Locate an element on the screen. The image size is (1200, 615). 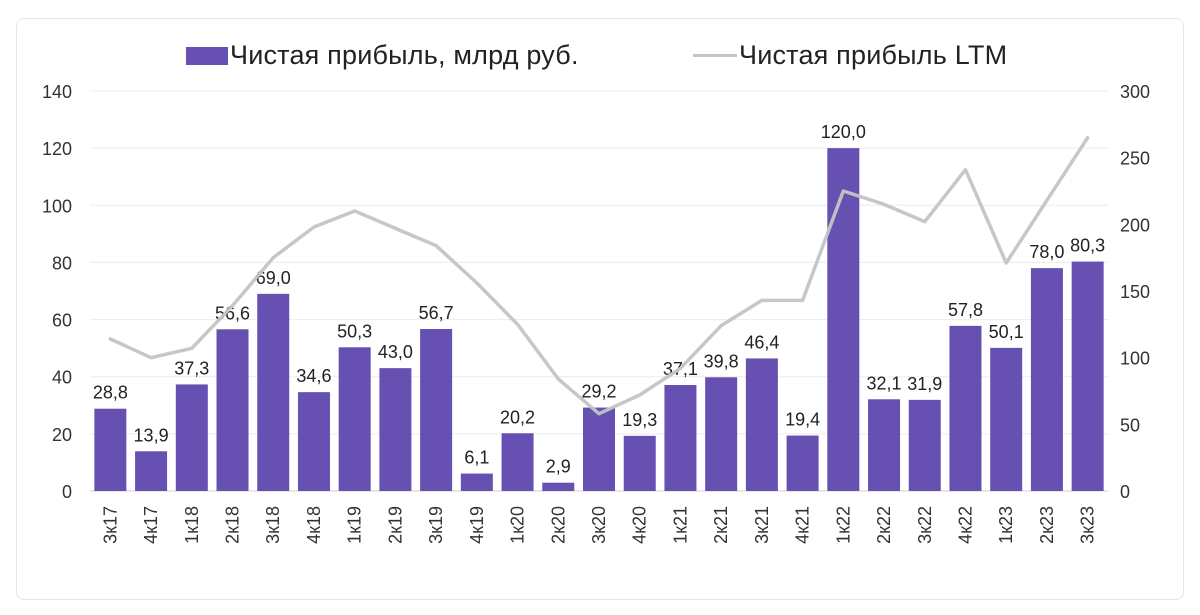
x-tick-label: 4к17 is located at coordinates (151, 525).